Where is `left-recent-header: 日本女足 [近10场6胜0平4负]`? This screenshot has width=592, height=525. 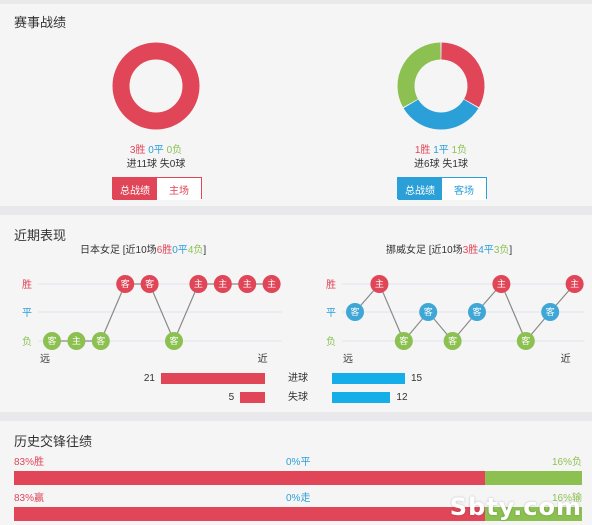
left-recent-header: 日本女足 [近10场6胜0平4负] is located at coordinates (143, 250).